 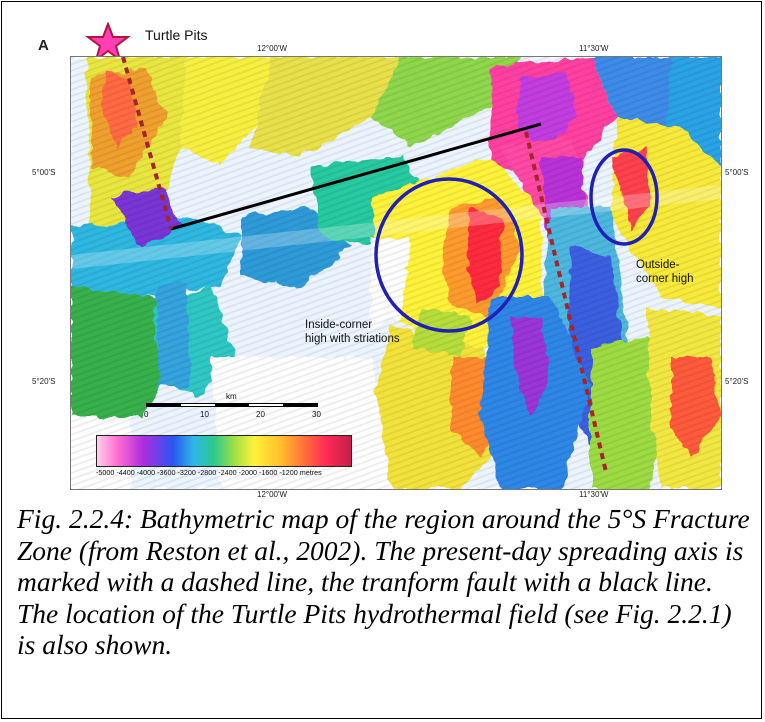 What do you see at coordinates (665, 279) in the screenshot?
I see `outside-label-line-2: corner high` at bounding box center [665, 279].